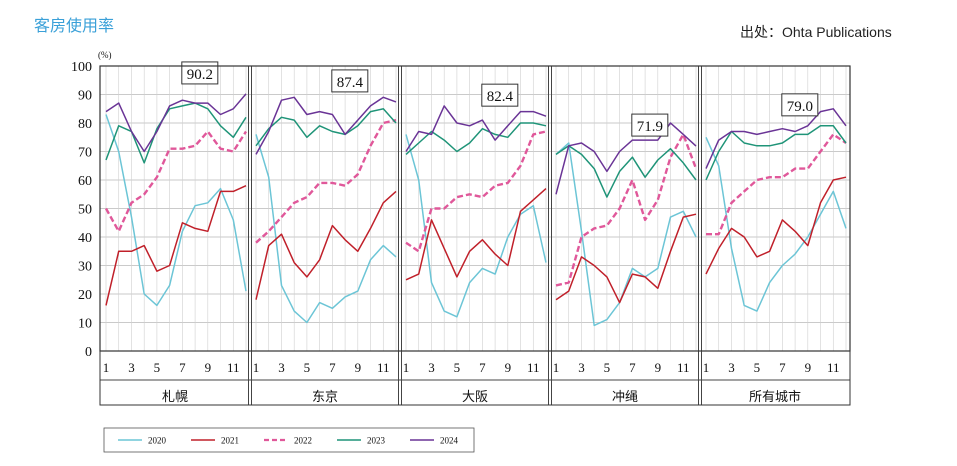  Describe the element at coordinates (376, 441) in the screenshot. I see `legend-label: 2023` at that location.